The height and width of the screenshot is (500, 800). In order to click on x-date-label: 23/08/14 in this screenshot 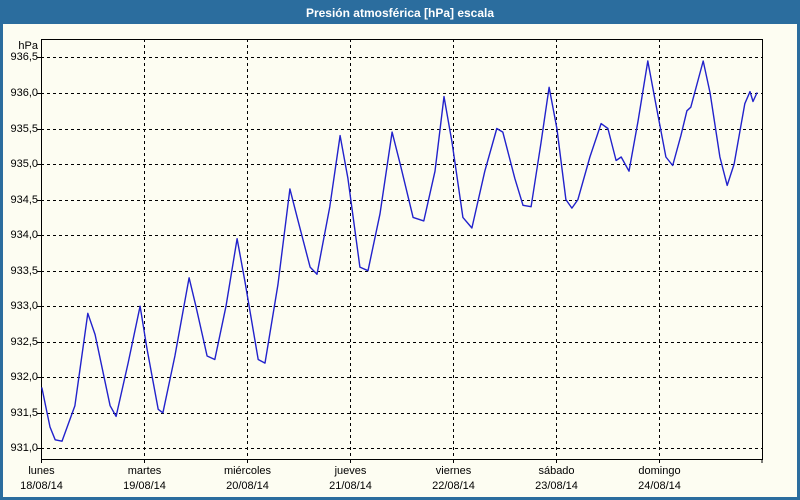, I will do `click(556, 486)`.